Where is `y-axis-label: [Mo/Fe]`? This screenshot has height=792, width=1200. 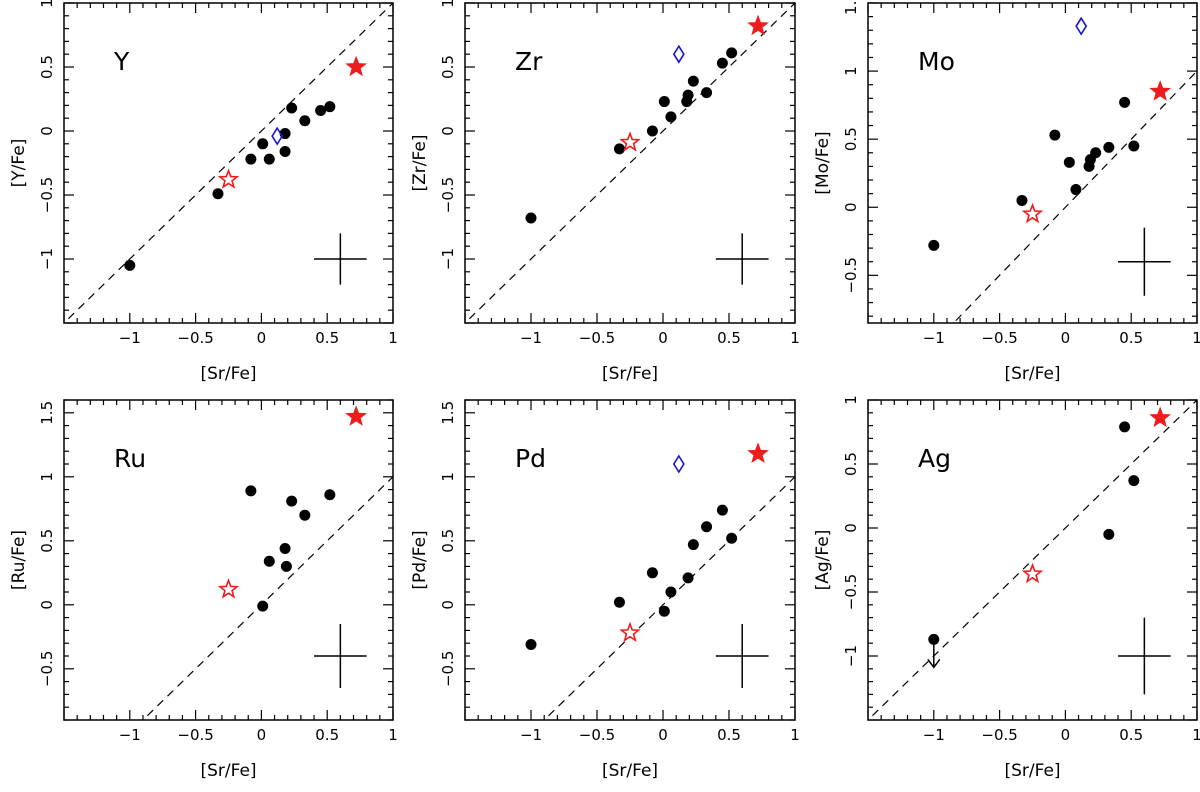
y-axis-label: [Mo/Fe] is located at coordinates (823, 162).